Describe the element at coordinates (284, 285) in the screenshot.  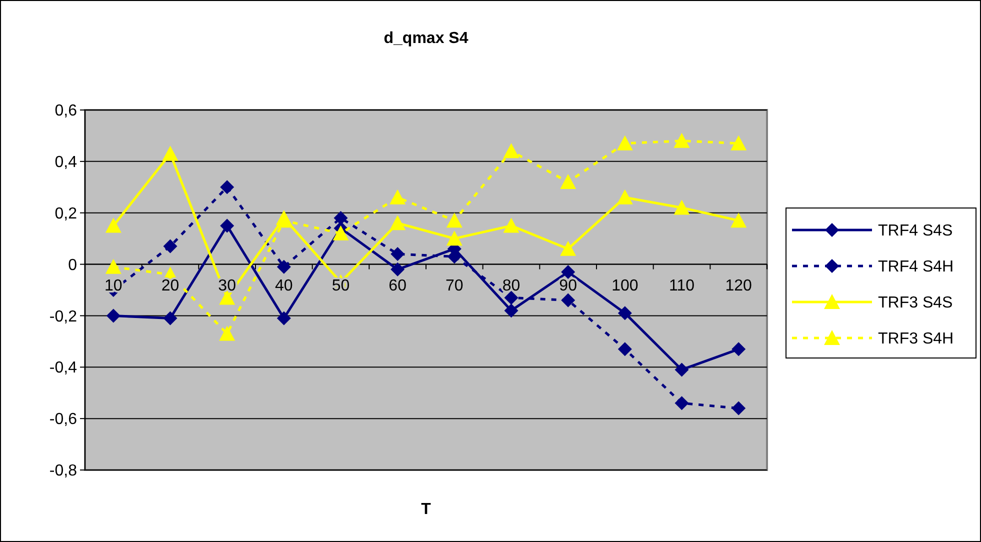
I see `x-tick-label: 40` at that location.